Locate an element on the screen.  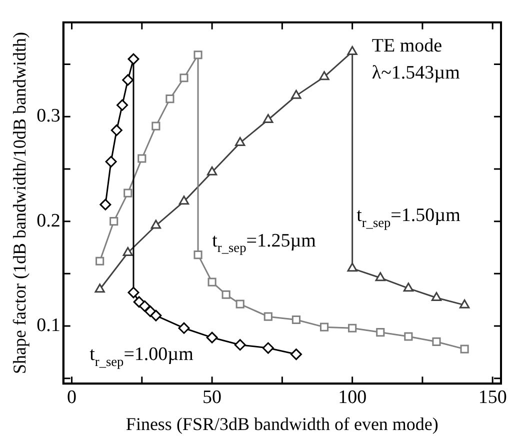
x-tick-label: 0 is located at coordinates (72, 397).